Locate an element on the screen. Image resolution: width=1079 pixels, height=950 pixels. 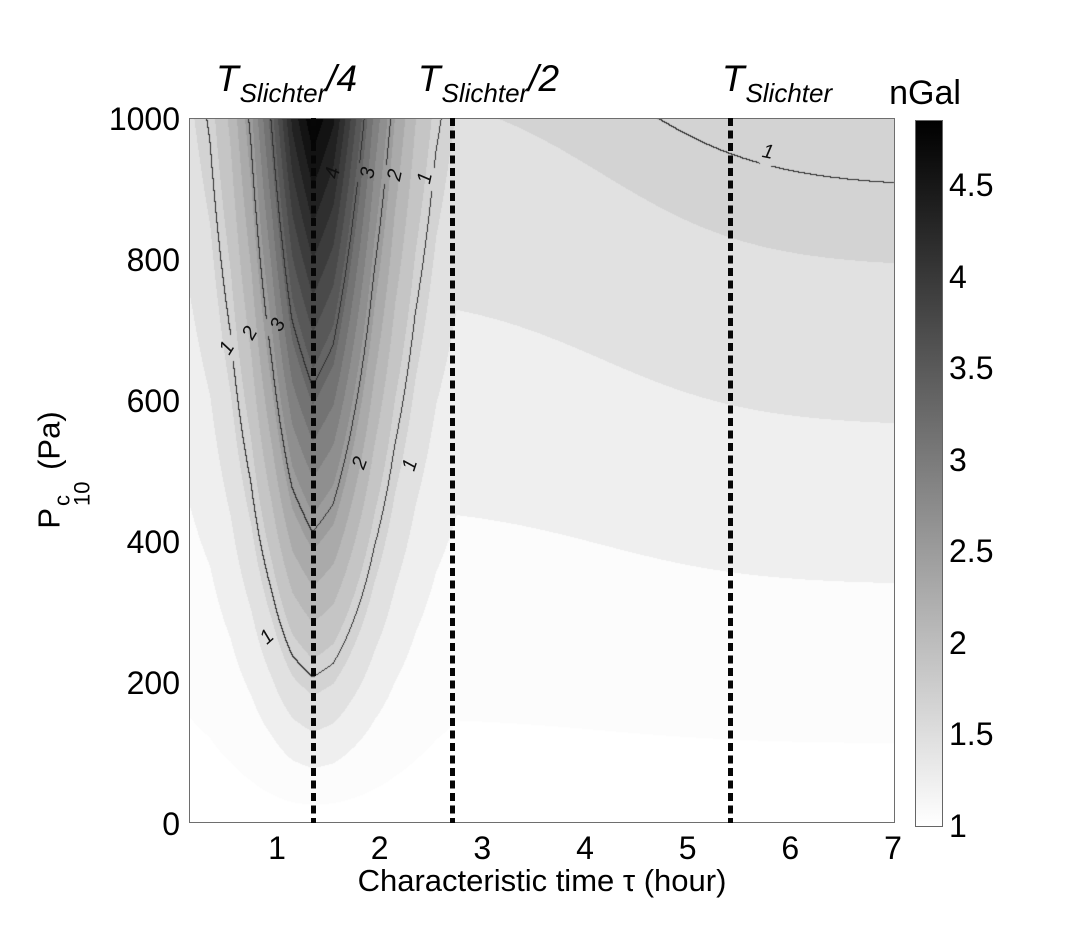
y-tick-label-200: 200 is located at coordinates (153, 683).